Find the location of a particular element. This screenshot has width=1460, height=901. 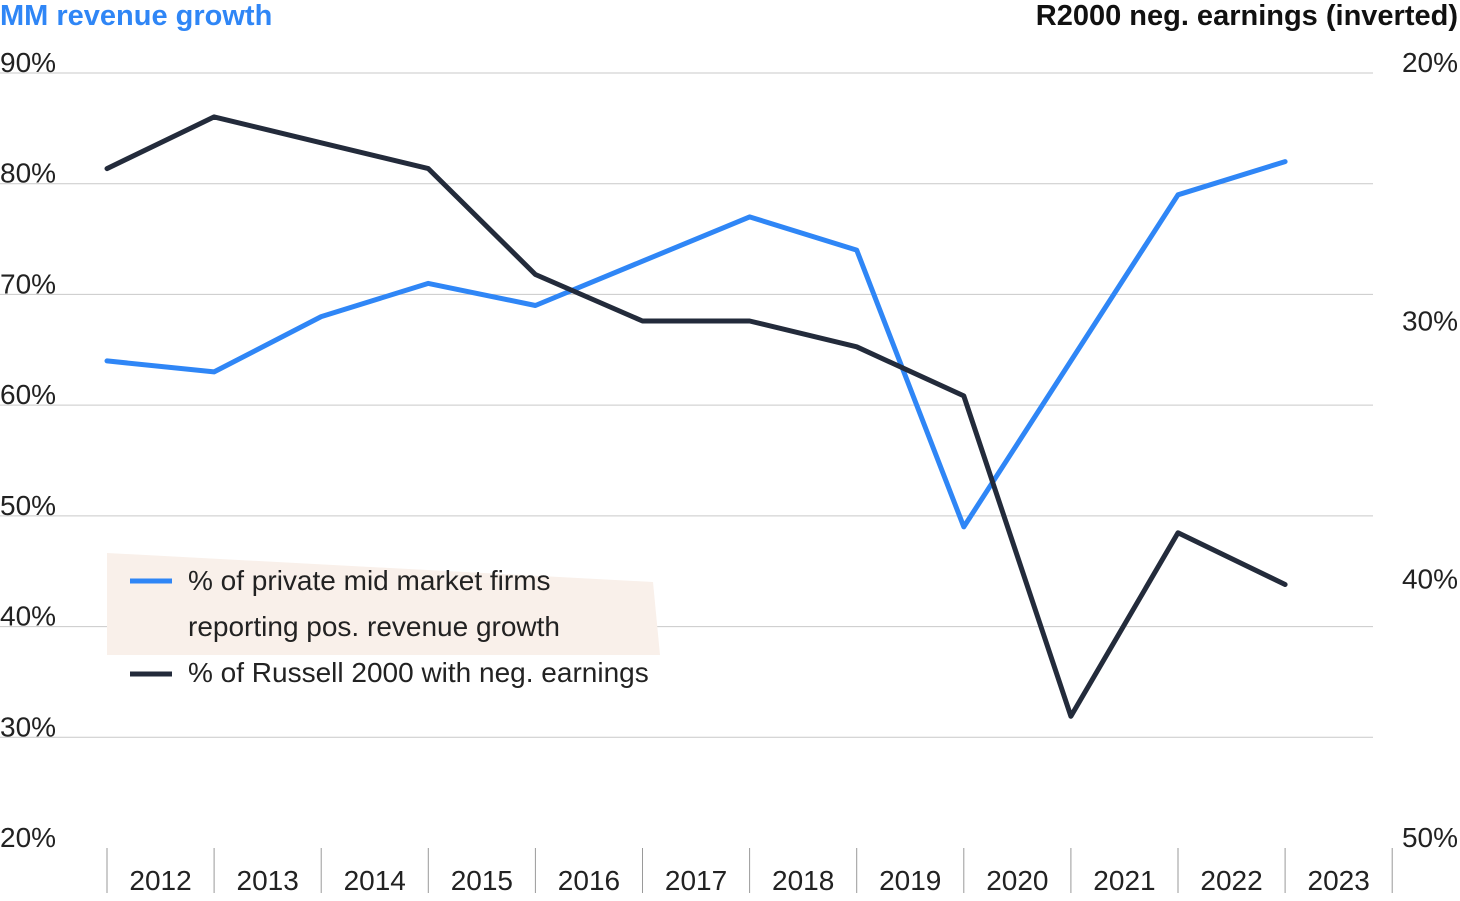

left-tick-label: 50% is located at coordinates (28, 505).